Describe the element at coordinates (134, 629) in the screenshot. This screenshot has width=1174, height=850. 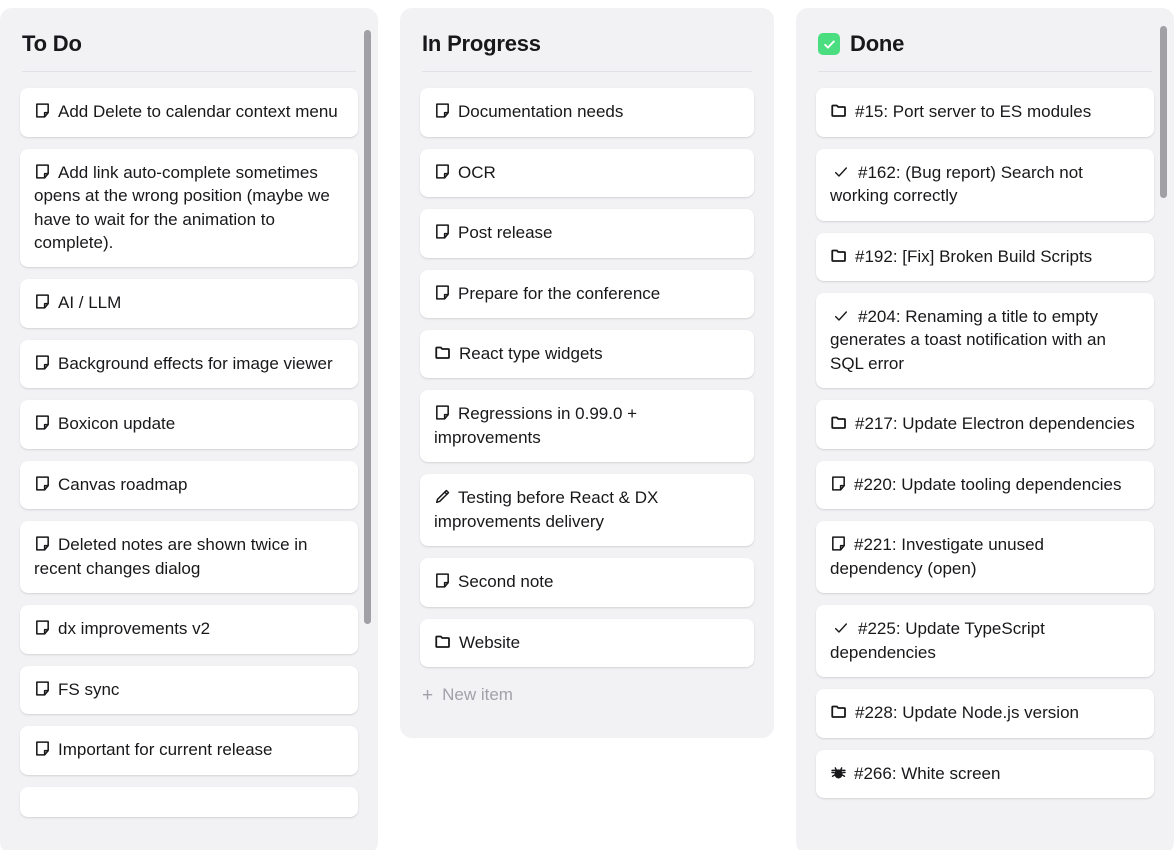
I see `card-title: dx improvements v2` at that location.